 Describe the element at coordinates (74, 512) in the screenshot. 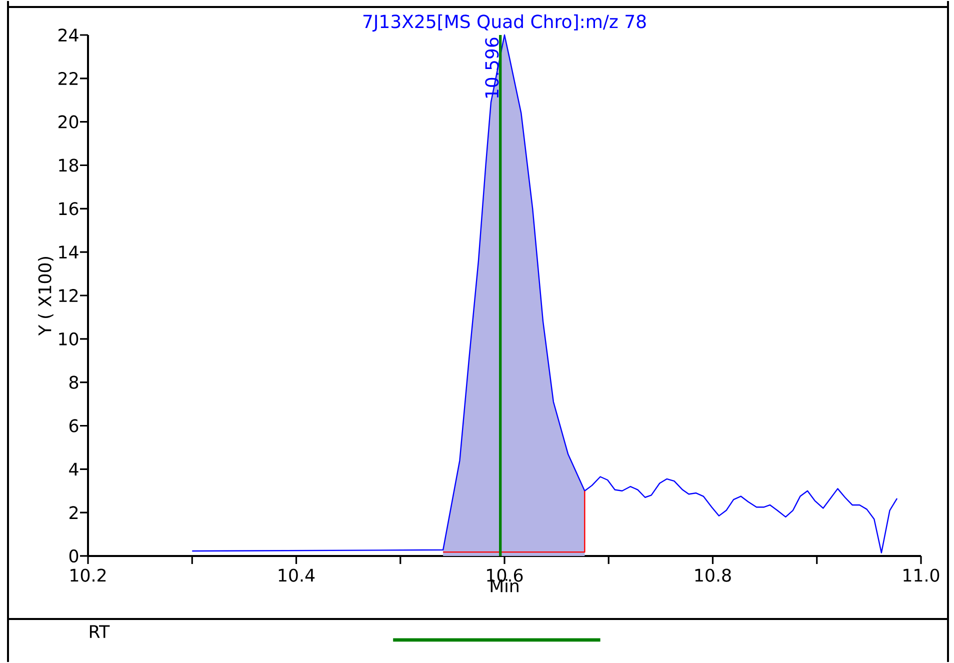

I see `y-tick-label: 2` at that location.